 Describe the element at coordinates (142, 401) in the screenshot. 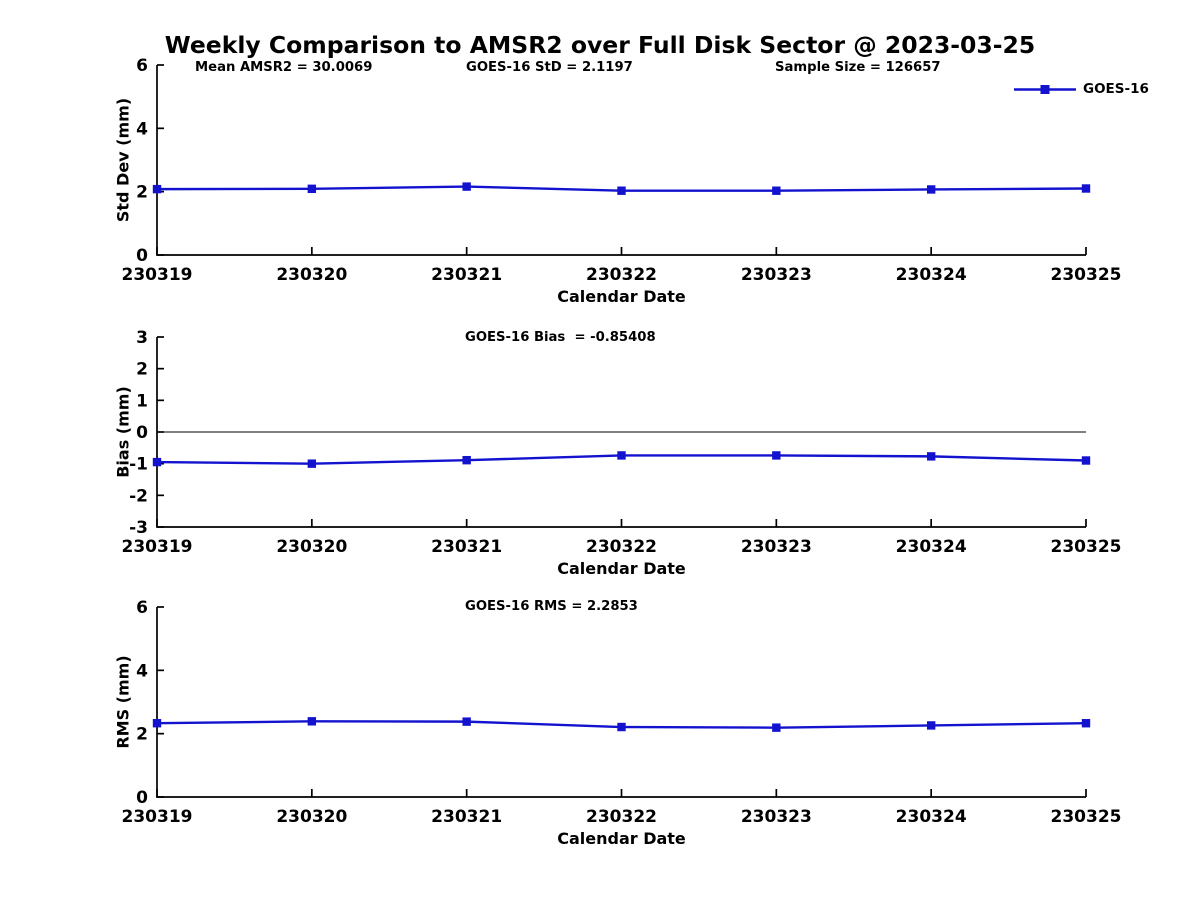

I see `y-tick-label: 1` at that location.